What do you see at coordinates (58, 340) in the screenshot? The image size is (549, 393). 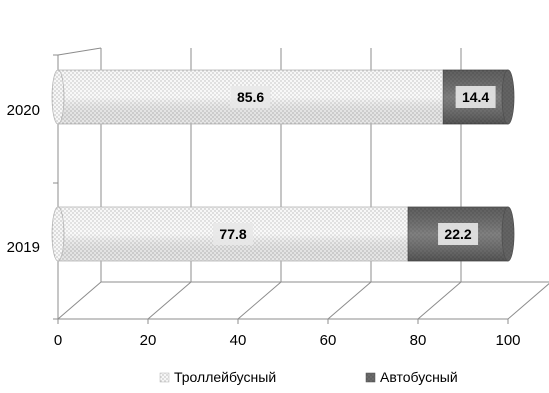 I see `x-tick-label-0: 0` at bounding box center [58, 340].